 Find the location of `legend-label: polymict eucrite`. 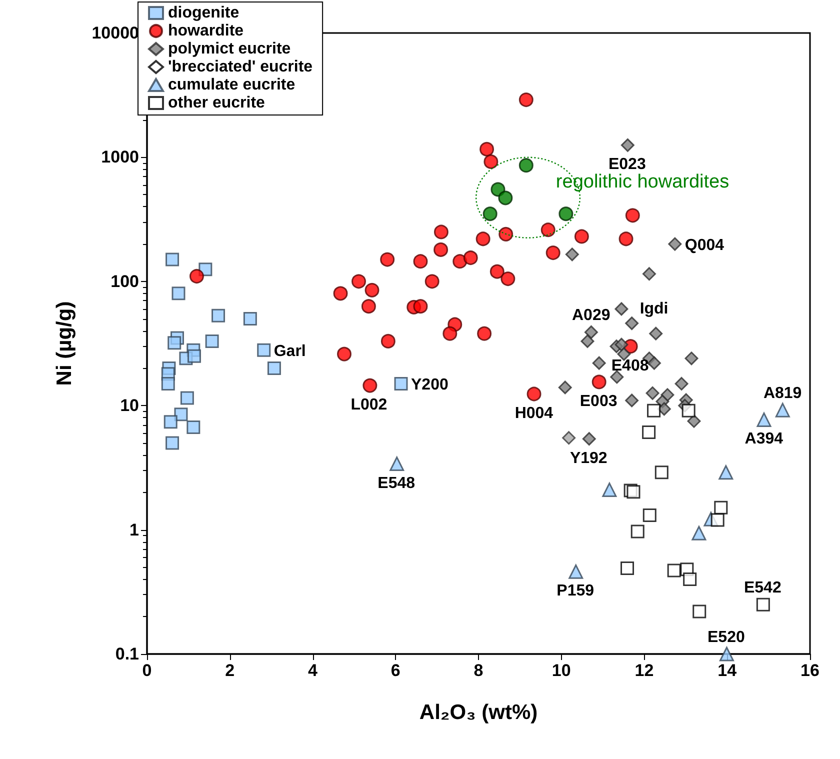

legend-label: polymict eucrite is located at coordinates (229, 49).